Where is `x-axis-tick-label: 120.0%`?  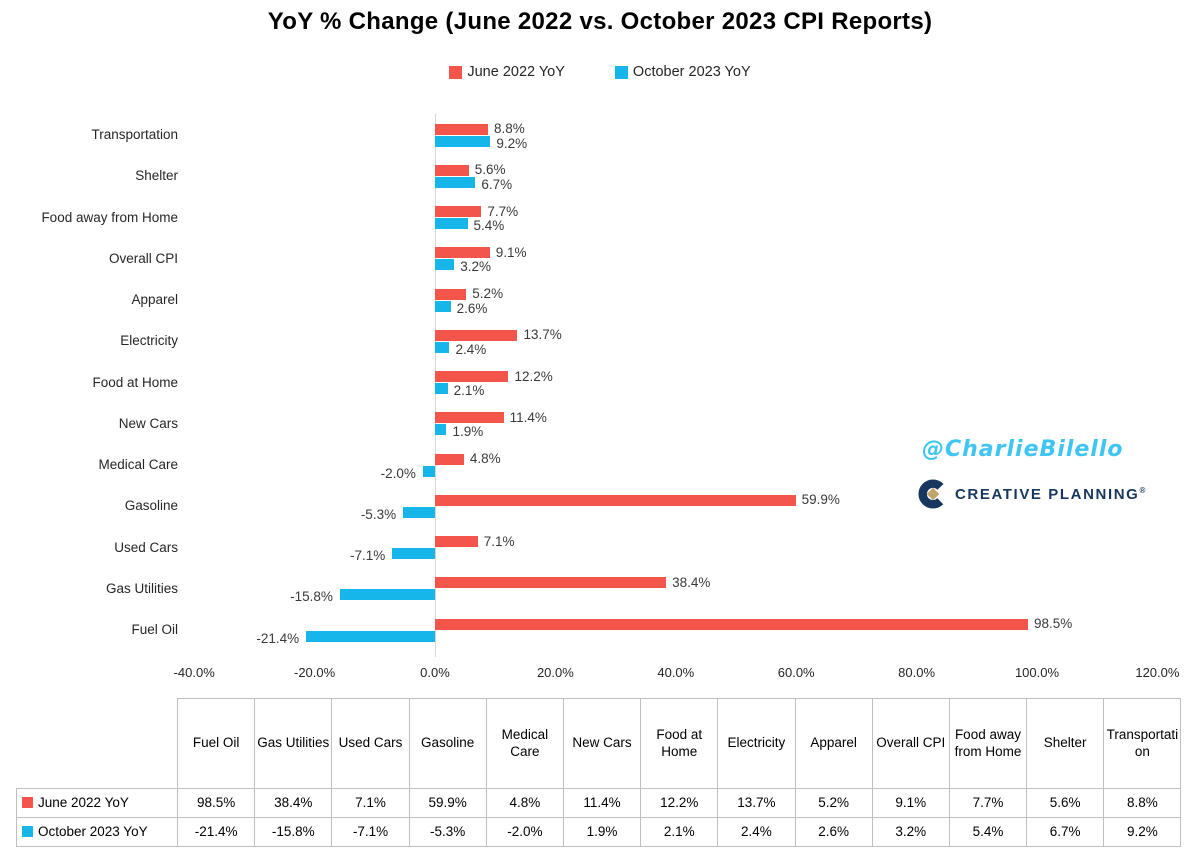
x-axis-tick-label: 120.0% is located at coordinates (1157, 672).